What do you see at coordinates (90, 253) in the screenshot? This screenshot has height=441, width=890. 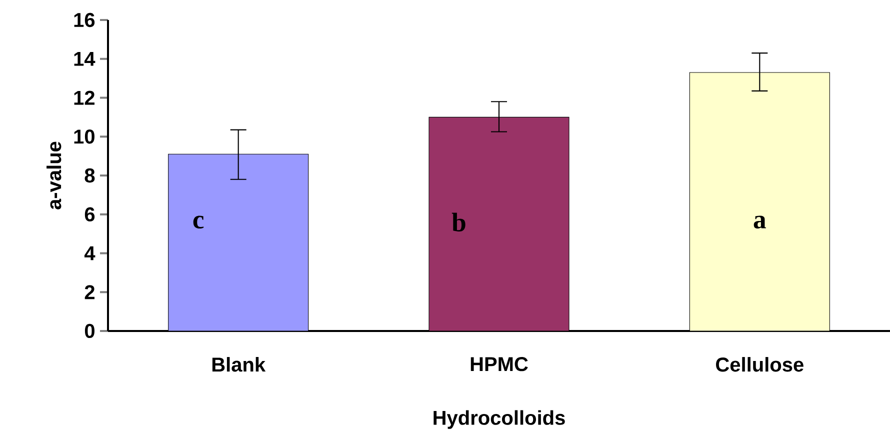 I see `y-tick-label: 4` at bounding box center [90, 253].